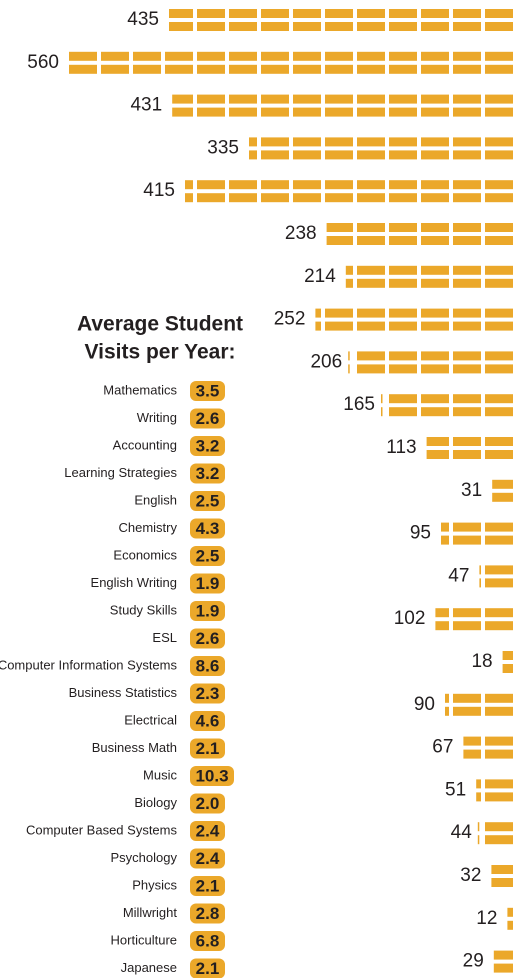  I want to click on bar-label: 51, so click(455, 789).